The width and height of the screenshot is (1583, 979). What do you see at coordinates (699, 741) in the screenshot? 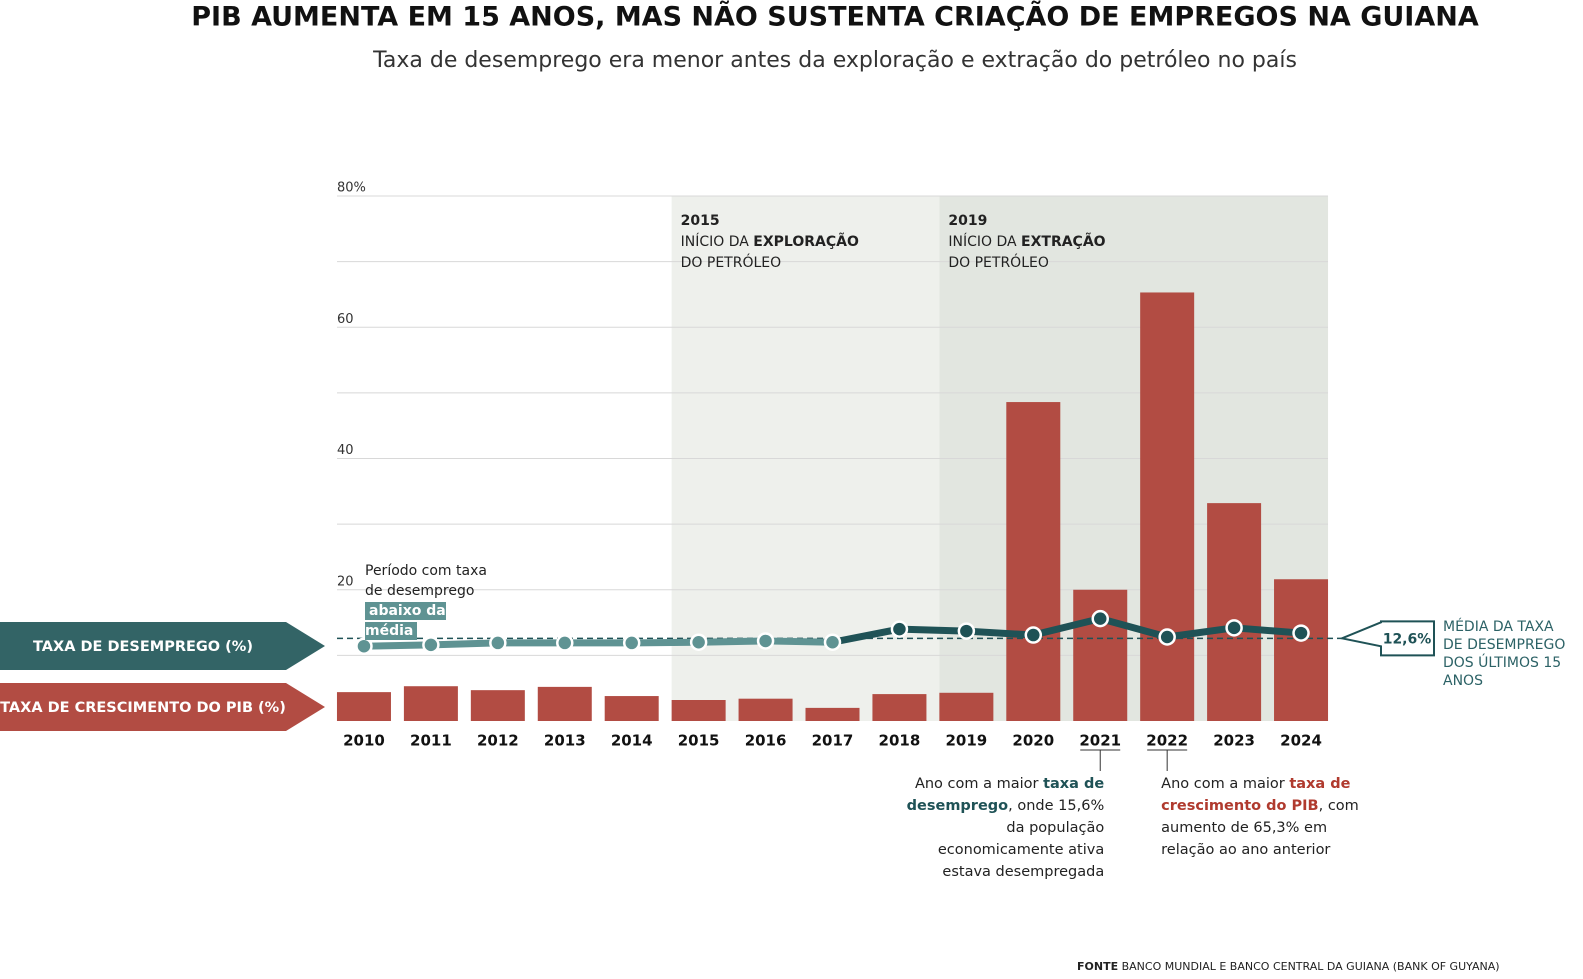
I see `x-tick-label: 2015` at bounding box center [699, 741].